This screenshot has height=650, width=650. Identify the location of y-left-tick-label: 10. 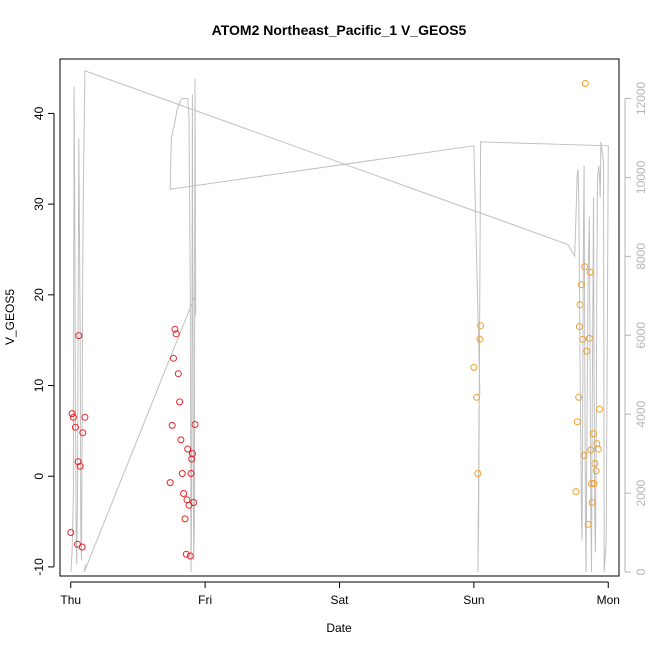
(39, 386).